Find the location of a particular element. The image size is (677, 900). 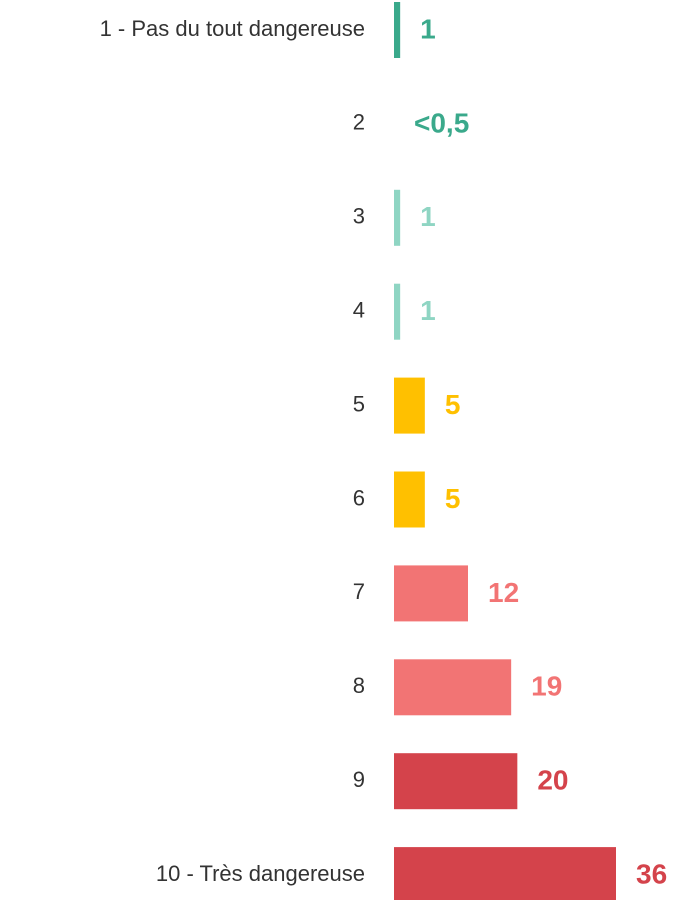

value-label: <0,5 is located at coordinates (441, 122).